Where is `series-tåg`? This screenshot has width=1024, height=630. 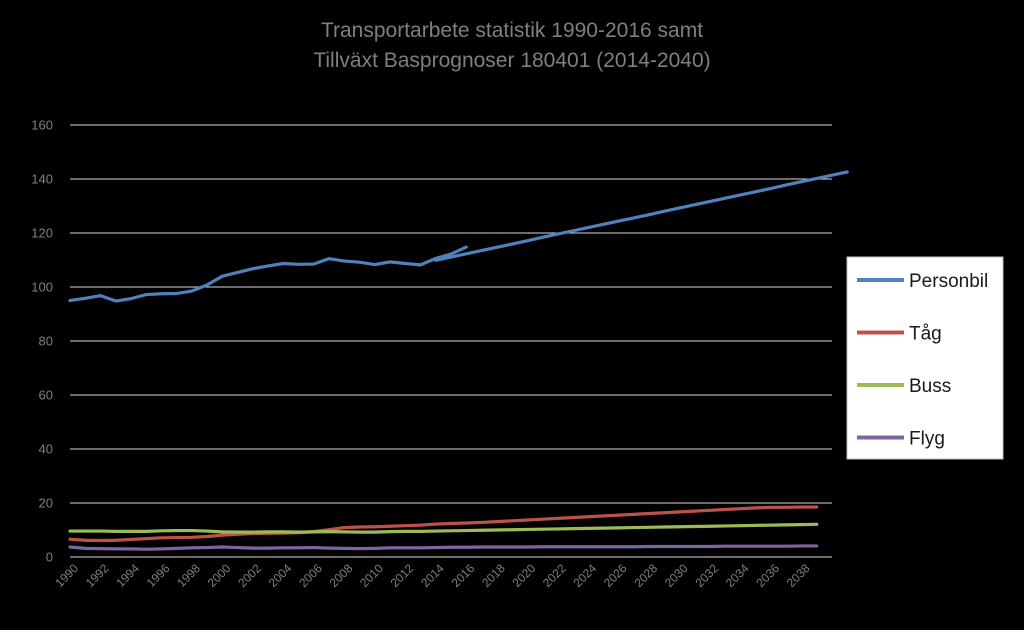
series-tåg is located at coordinates (443, 524).